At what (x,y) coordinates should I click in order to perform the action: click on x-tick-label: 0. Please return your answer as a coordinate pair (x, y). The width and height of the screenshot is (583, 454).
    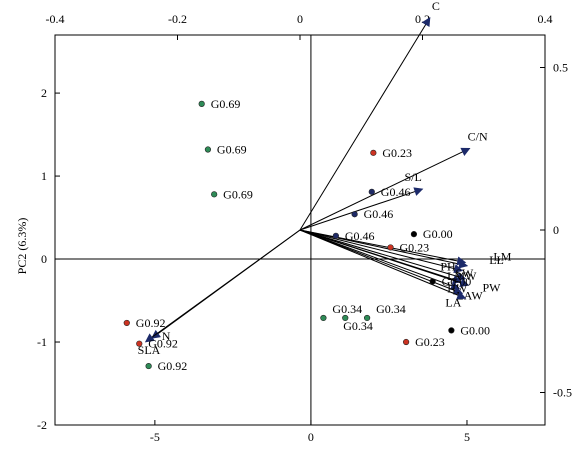
    Looking at the image, I should click on (311, 437).